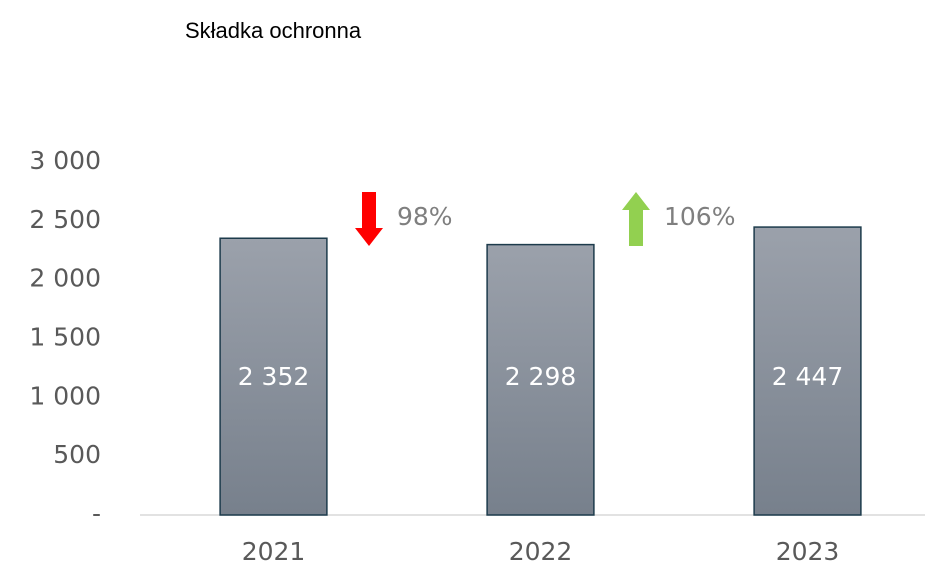 This screenshot has width=925, height=573. What do you see at coordinates (65, 278) in the screenshot?
I see `y-tick-label: 2 000` at bounding box center [65, 278].